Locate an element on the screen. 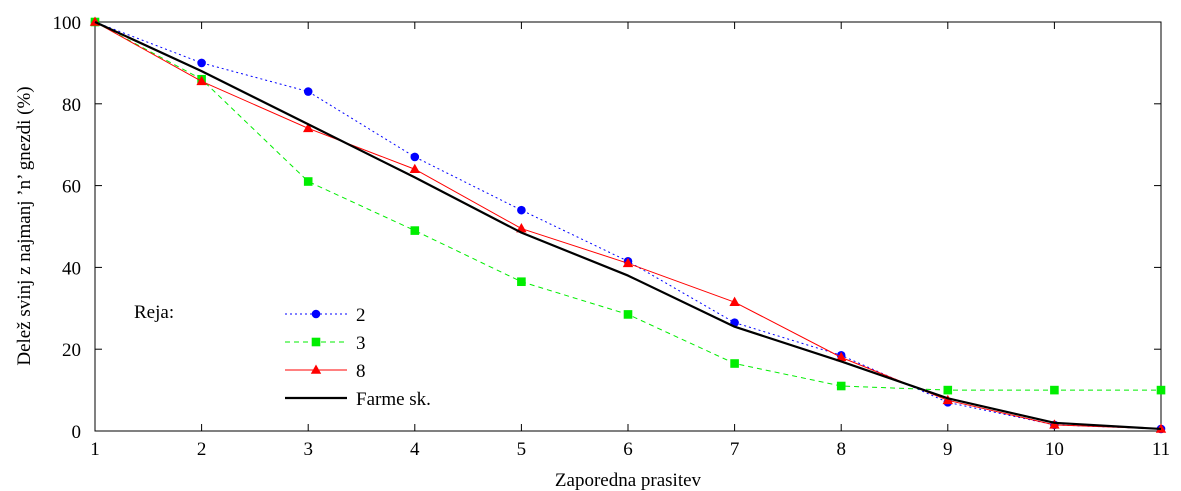 The width and height of the screenshot is (1181, 491). x-tick-label: 1 is located at coordinates (95, 449).